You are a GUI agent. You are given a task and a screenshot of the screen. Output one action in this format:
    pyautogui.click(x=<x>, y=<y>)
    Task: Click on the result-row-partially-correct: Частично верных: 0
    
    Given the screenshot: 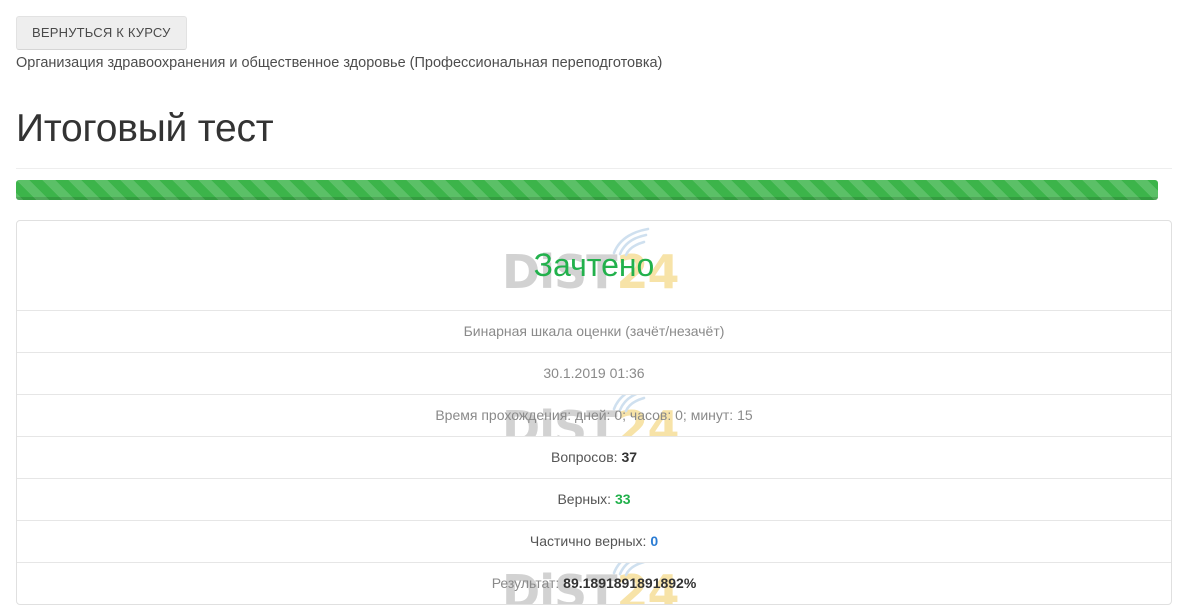 What is the action you would take?
    pyautogui.click(x=594, y=541)
    